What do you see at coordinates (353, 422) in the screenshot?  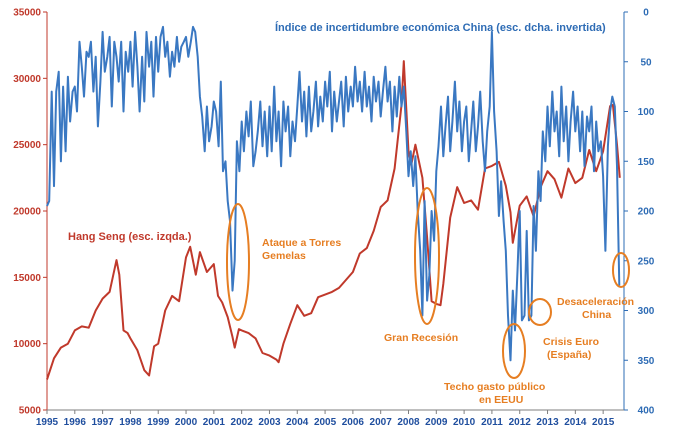 I see `x-tick-label: 2006` at bounding box center [353, 422].